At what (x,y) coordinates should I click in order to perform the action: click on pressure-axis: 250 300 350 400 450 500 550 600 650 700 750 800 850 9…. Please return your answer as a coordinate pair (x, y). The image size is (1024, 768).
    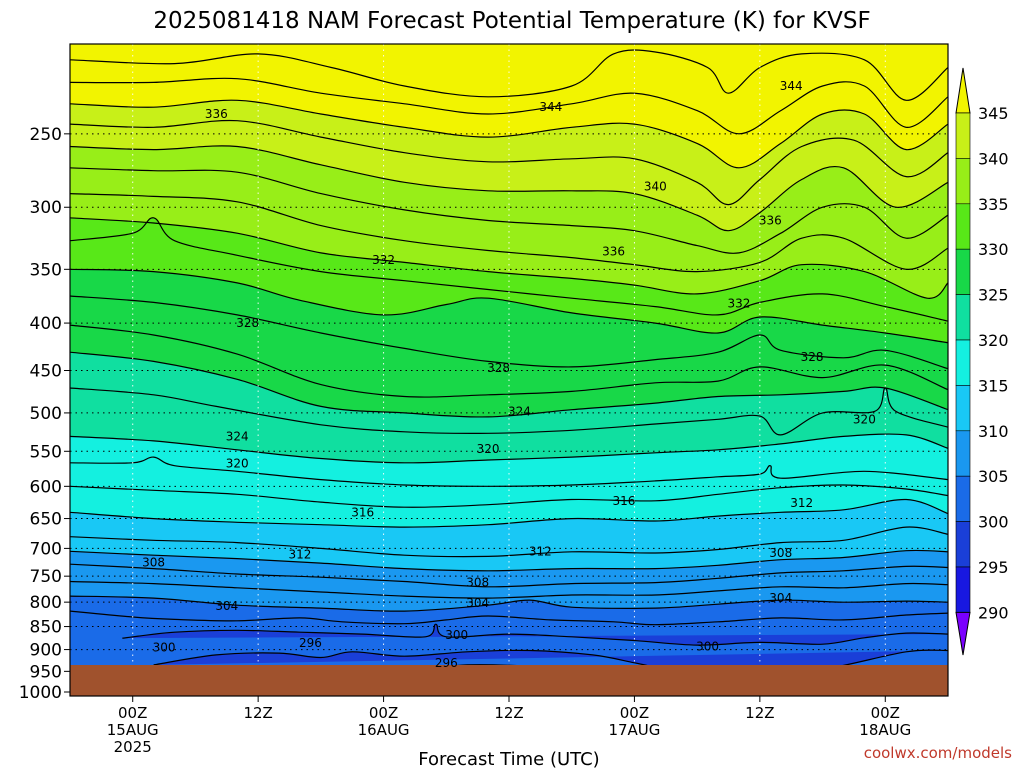
    Looking at the image, I should click on (44, 414).